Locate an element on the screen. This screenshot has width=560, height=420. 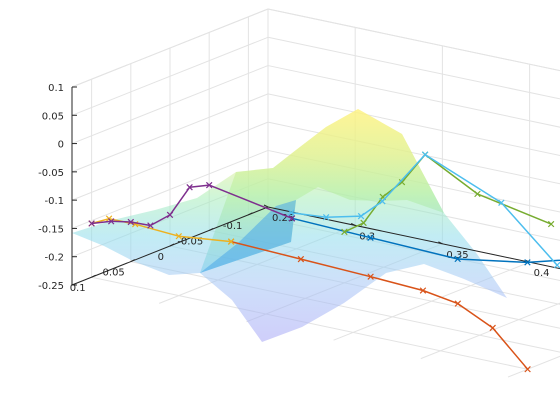
x-tick-label: 0.4 is located at coordinates (542, 273).